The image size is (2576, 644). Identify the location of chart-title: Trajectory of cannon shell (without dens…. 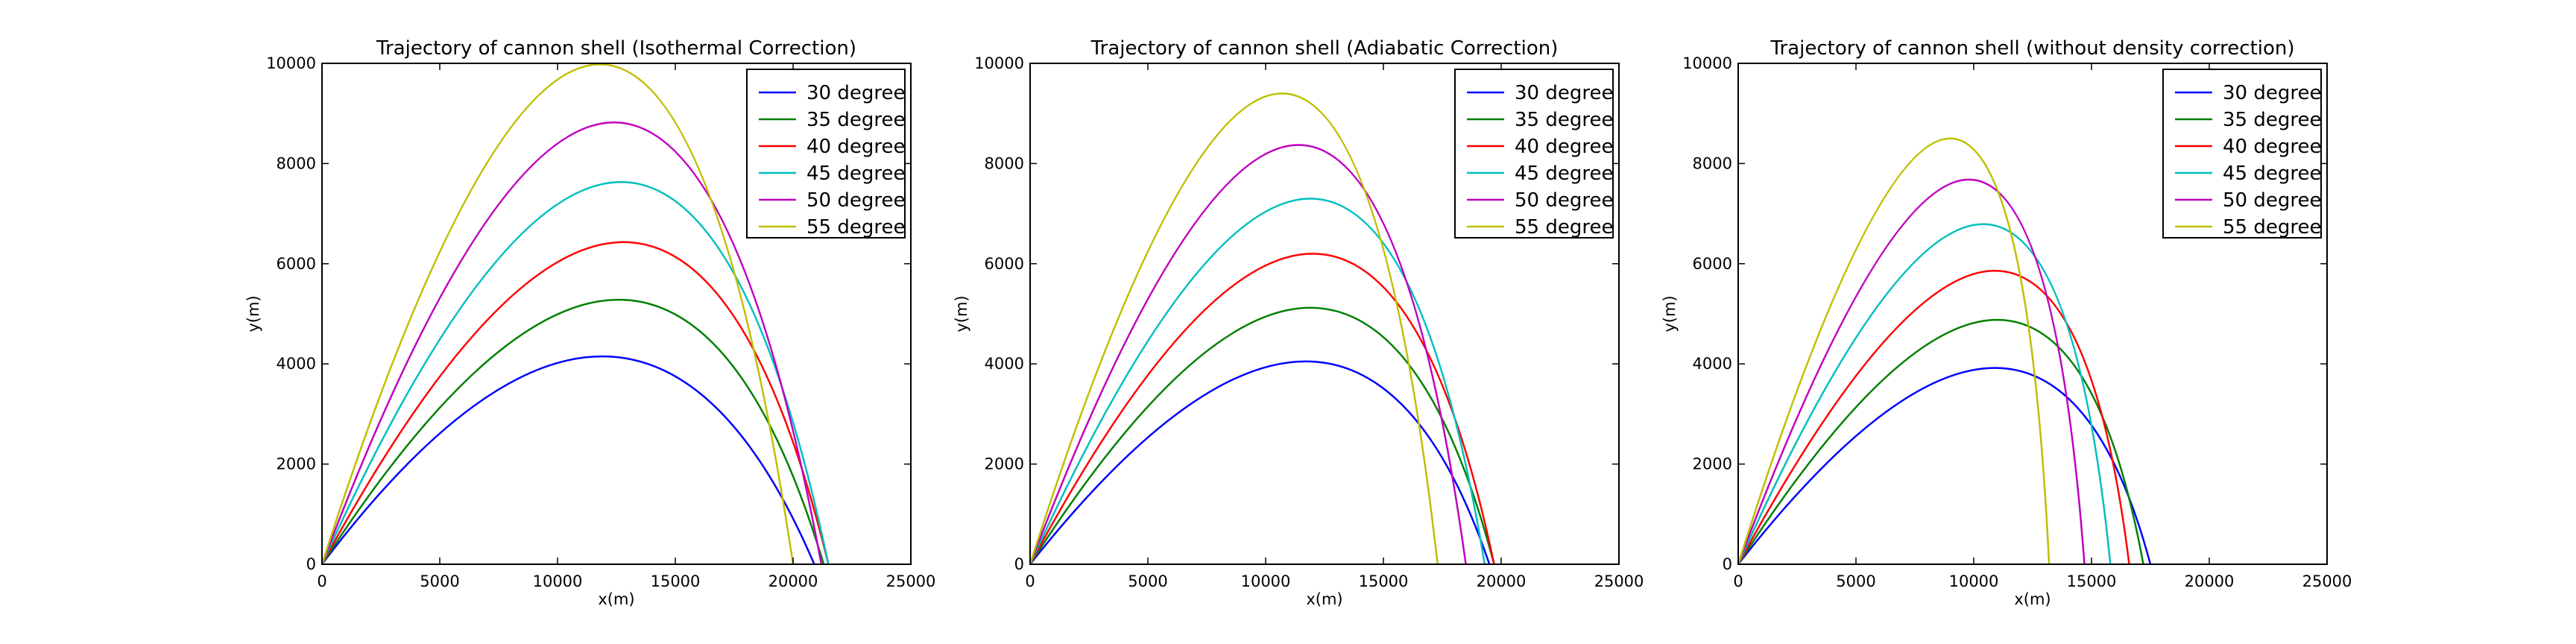
(2032, 48).